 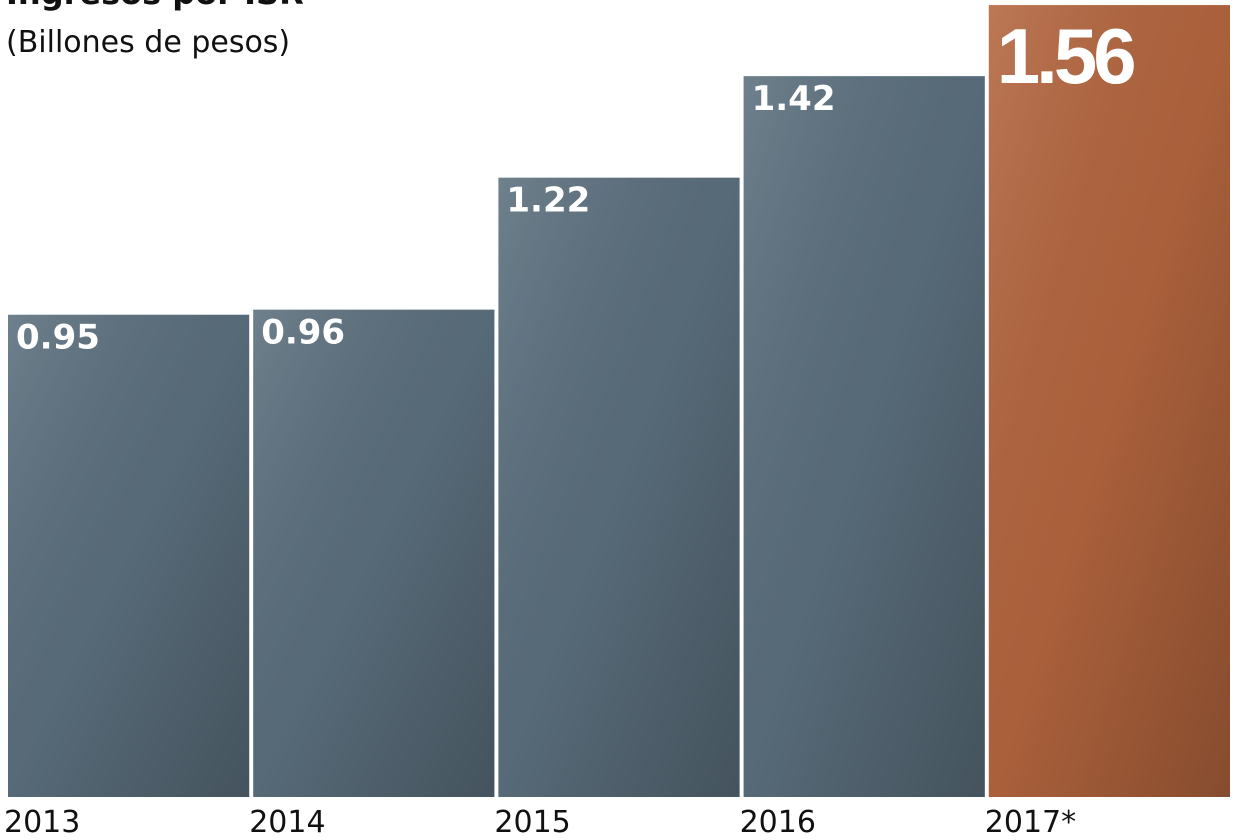 What do you see at coordinates (303, 333) in the screenshot?
I see `value-label: 0.96` at bounding box center [303, 333].